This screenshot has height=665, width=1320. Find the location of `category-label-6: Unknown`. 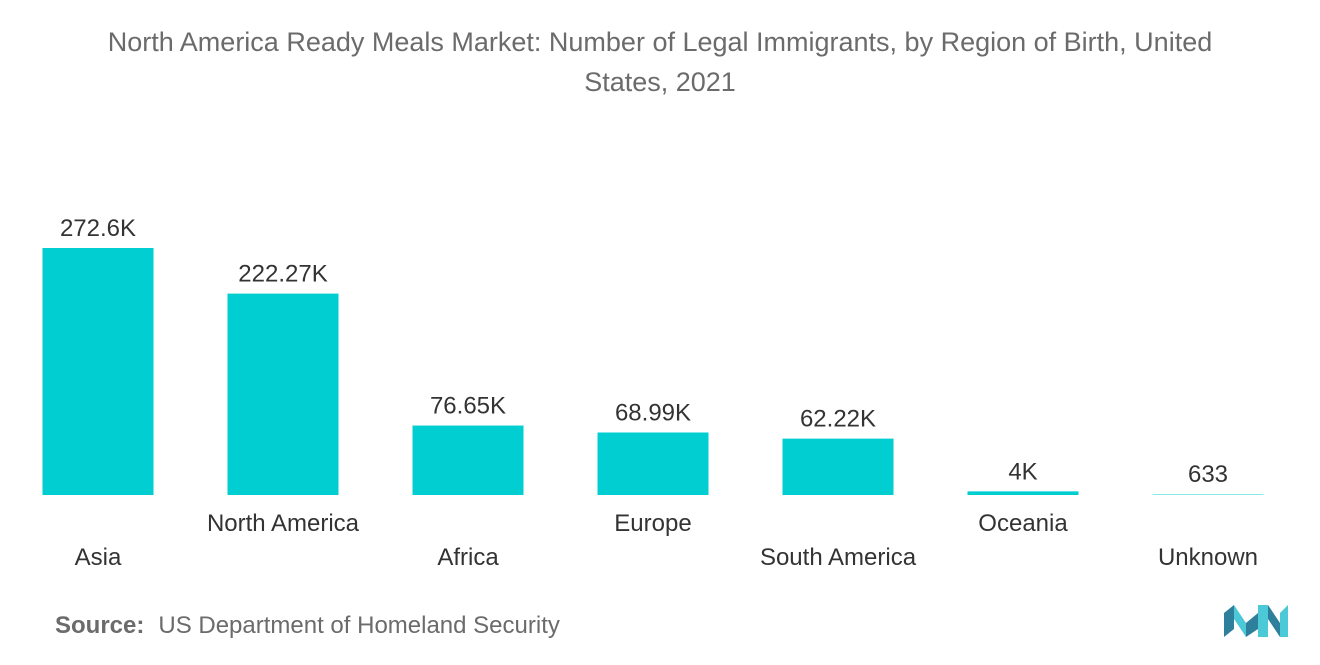

category-label-6: Unknown is located at coordinates (1208, 557).